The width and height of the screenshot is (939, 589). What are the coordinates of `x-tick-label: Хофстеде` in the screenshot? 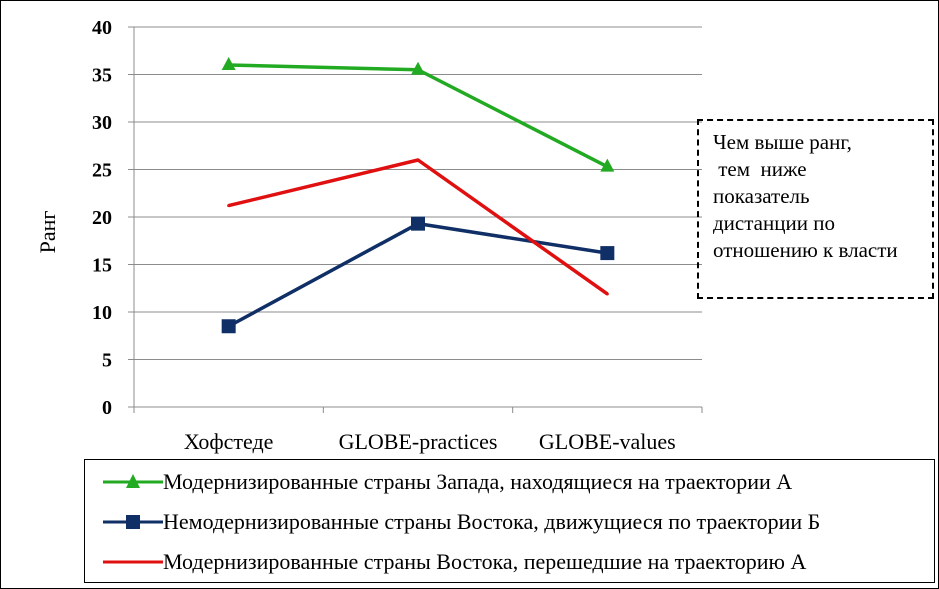 It's located at (229, 441).